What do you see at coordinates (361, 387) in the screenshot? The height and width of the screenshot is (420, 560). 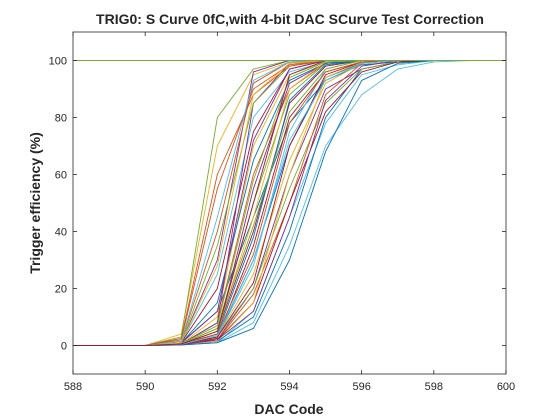 I see `x-tick-label: 596` at bounding box center [361, 387].